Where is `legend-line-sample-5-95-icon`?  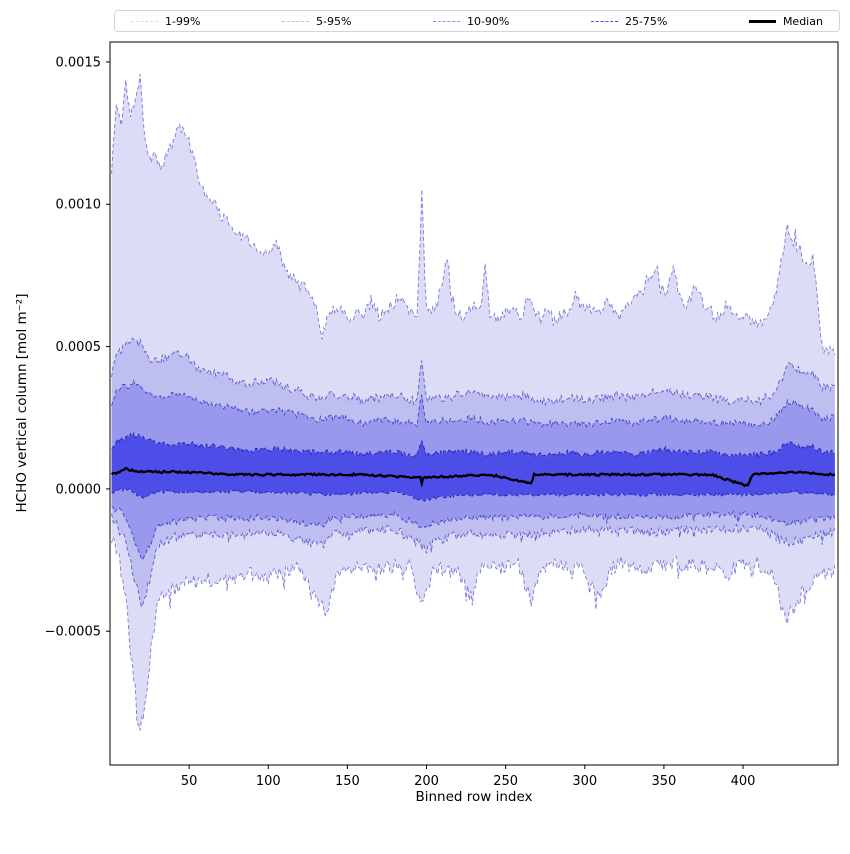 legend-line-sample-5-95-icon is located at coordinates (295, 21).